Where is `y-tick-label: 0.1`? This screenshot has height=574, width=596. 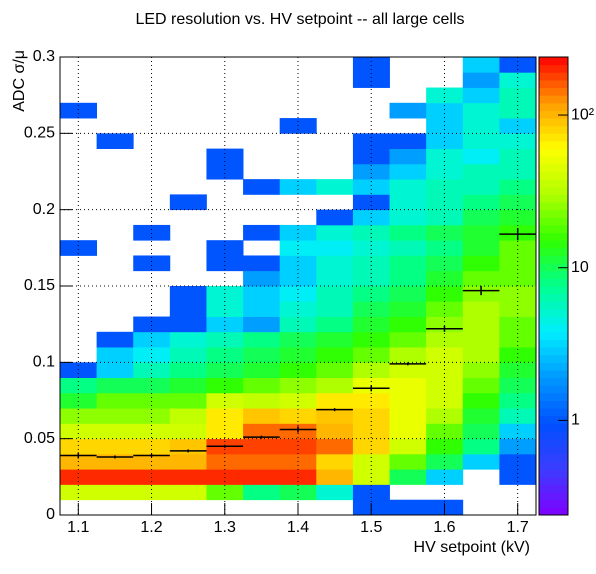 y-tick-label: 0.1 is located at coordinates (44, 362).